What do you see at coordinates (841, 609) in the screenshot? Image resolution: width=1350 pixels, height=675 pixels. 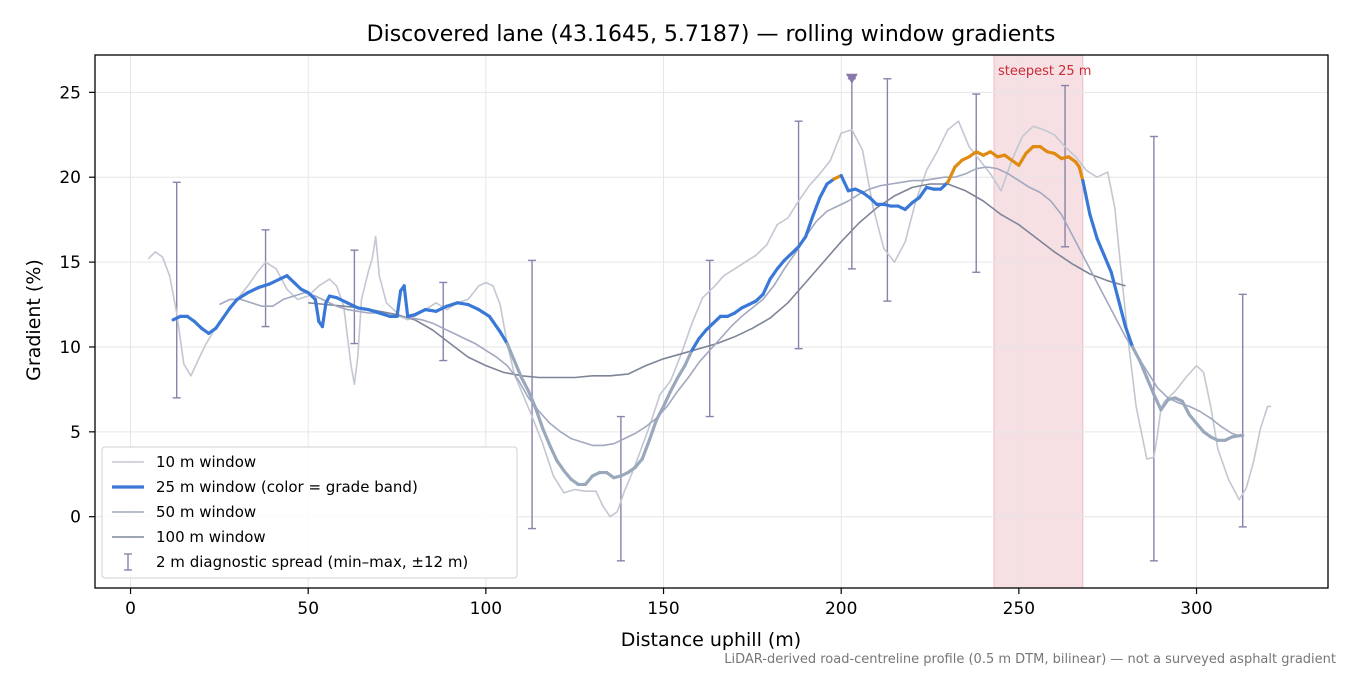 I see `x-tick-label: 200` at bounding box center [841, 609].